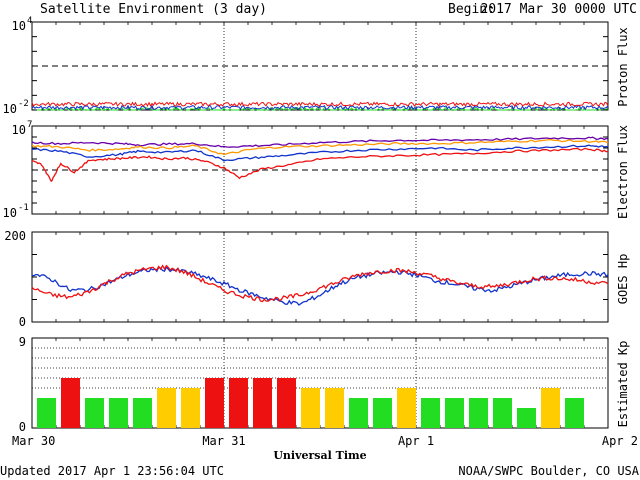 The height and width of the screenshot is (480, 640). What do you see at coordinates (29, 21) in the screenshot?
I see `proton-ytick-top-exp: 4` at bounding box center [29, 21].